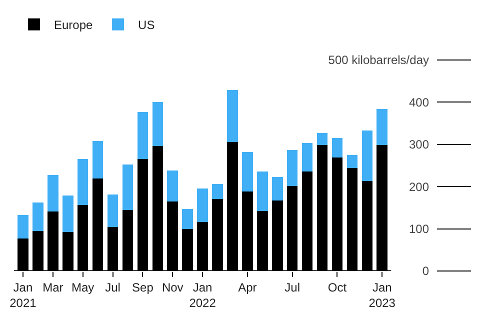 The height and width of the screenshot is (320, 480). Describe the element at coordinates (23, 295) in the screenshot. I see `x-tick-label: Jan 2021` at that location.